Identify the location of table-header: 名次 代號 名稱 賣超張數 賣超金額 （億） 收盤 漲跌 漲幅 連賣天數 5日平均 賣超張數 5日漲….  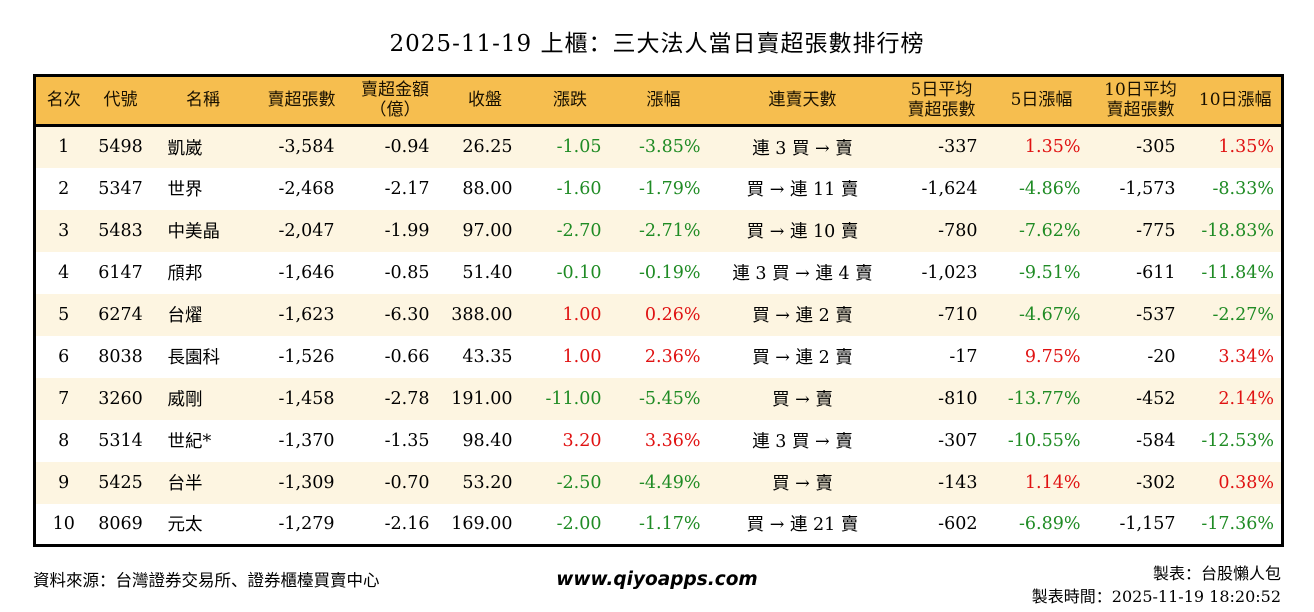
(658, 101).